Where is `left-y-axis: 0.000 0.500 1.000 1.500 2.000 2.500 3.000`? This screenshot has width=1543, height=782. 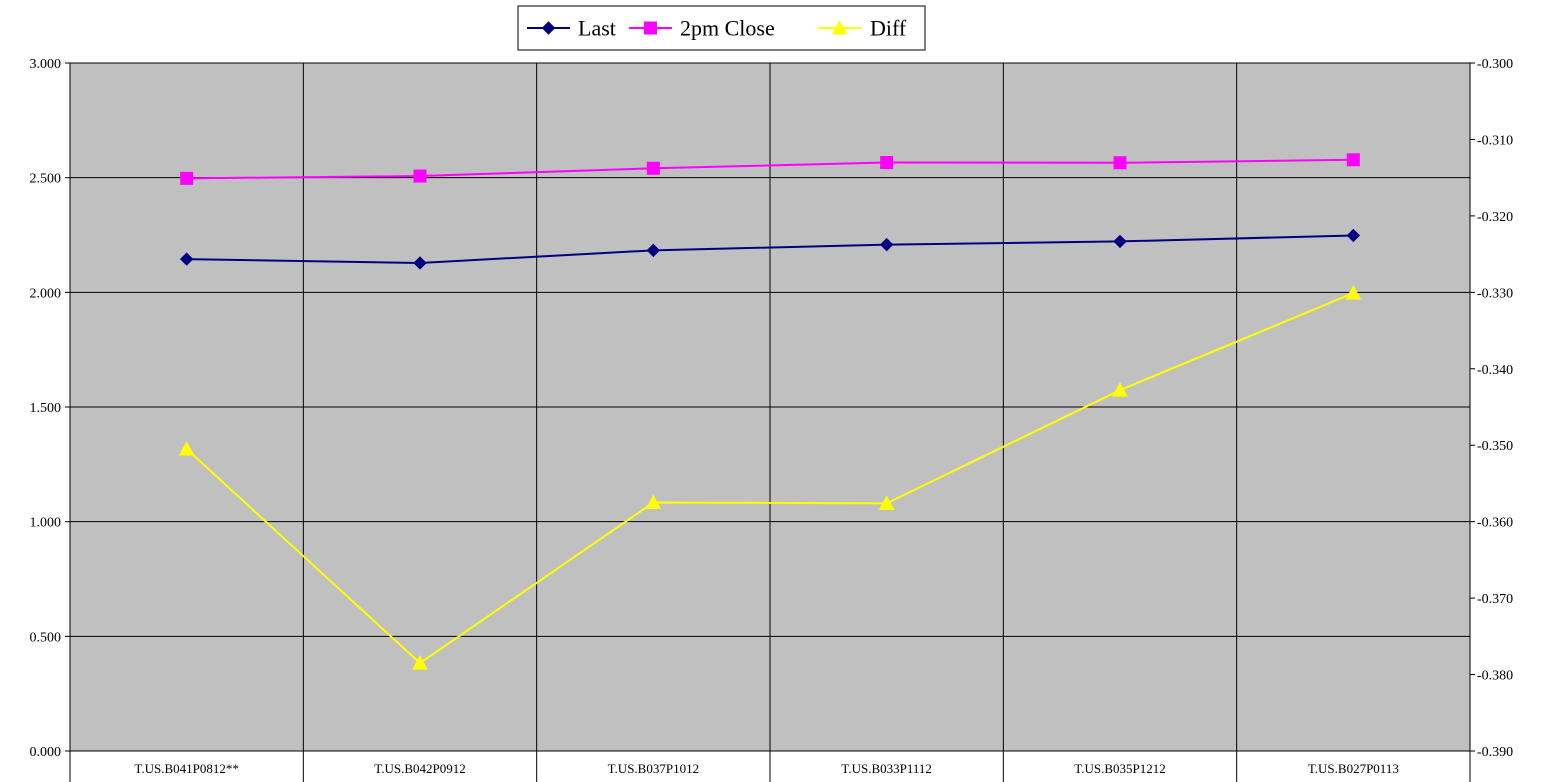 left-y-axis: 0.000 0.500 1.000 1.500 2.000 2.500 3.000 is located at coordinates (50, 408).